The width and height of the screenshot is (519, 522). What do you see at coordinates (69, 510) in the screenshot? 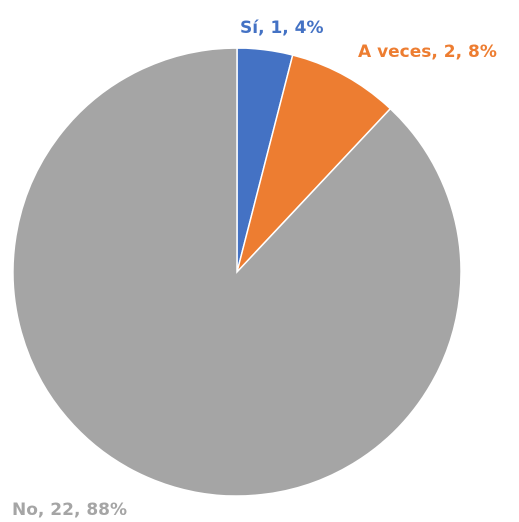
I see `data-label: No, 22, 88%` at bounding box center [69, 510].